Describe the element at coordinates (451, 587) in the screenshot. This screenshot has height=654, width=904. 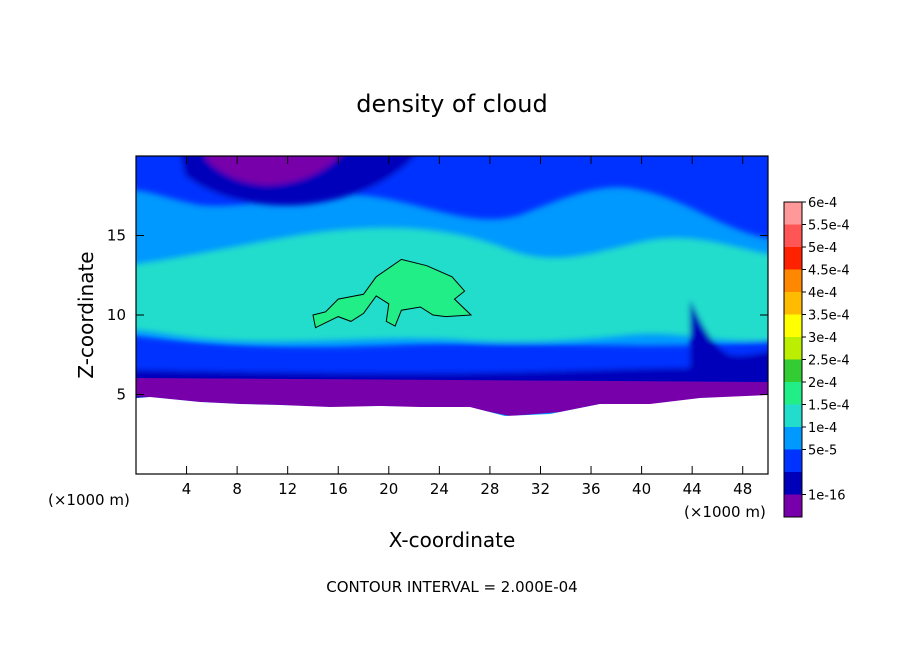
I see `contour-interval-note: CONTOUR INTERVAL = 2.000E-04` at that location.